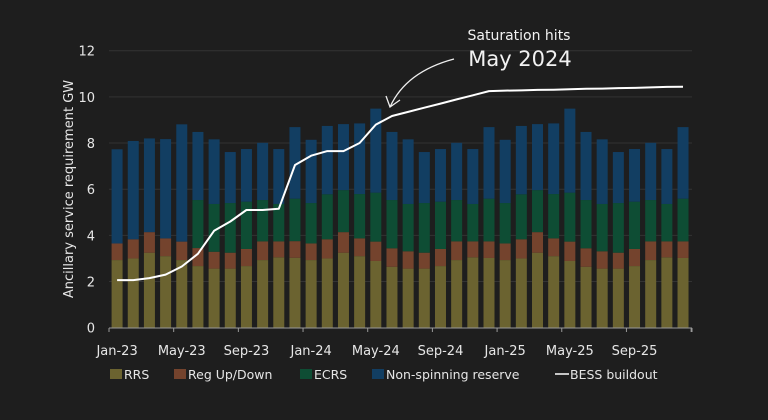 The image size is (768, 420). I want to click on legend-label: Reg Up/Down, so click(230, 374).